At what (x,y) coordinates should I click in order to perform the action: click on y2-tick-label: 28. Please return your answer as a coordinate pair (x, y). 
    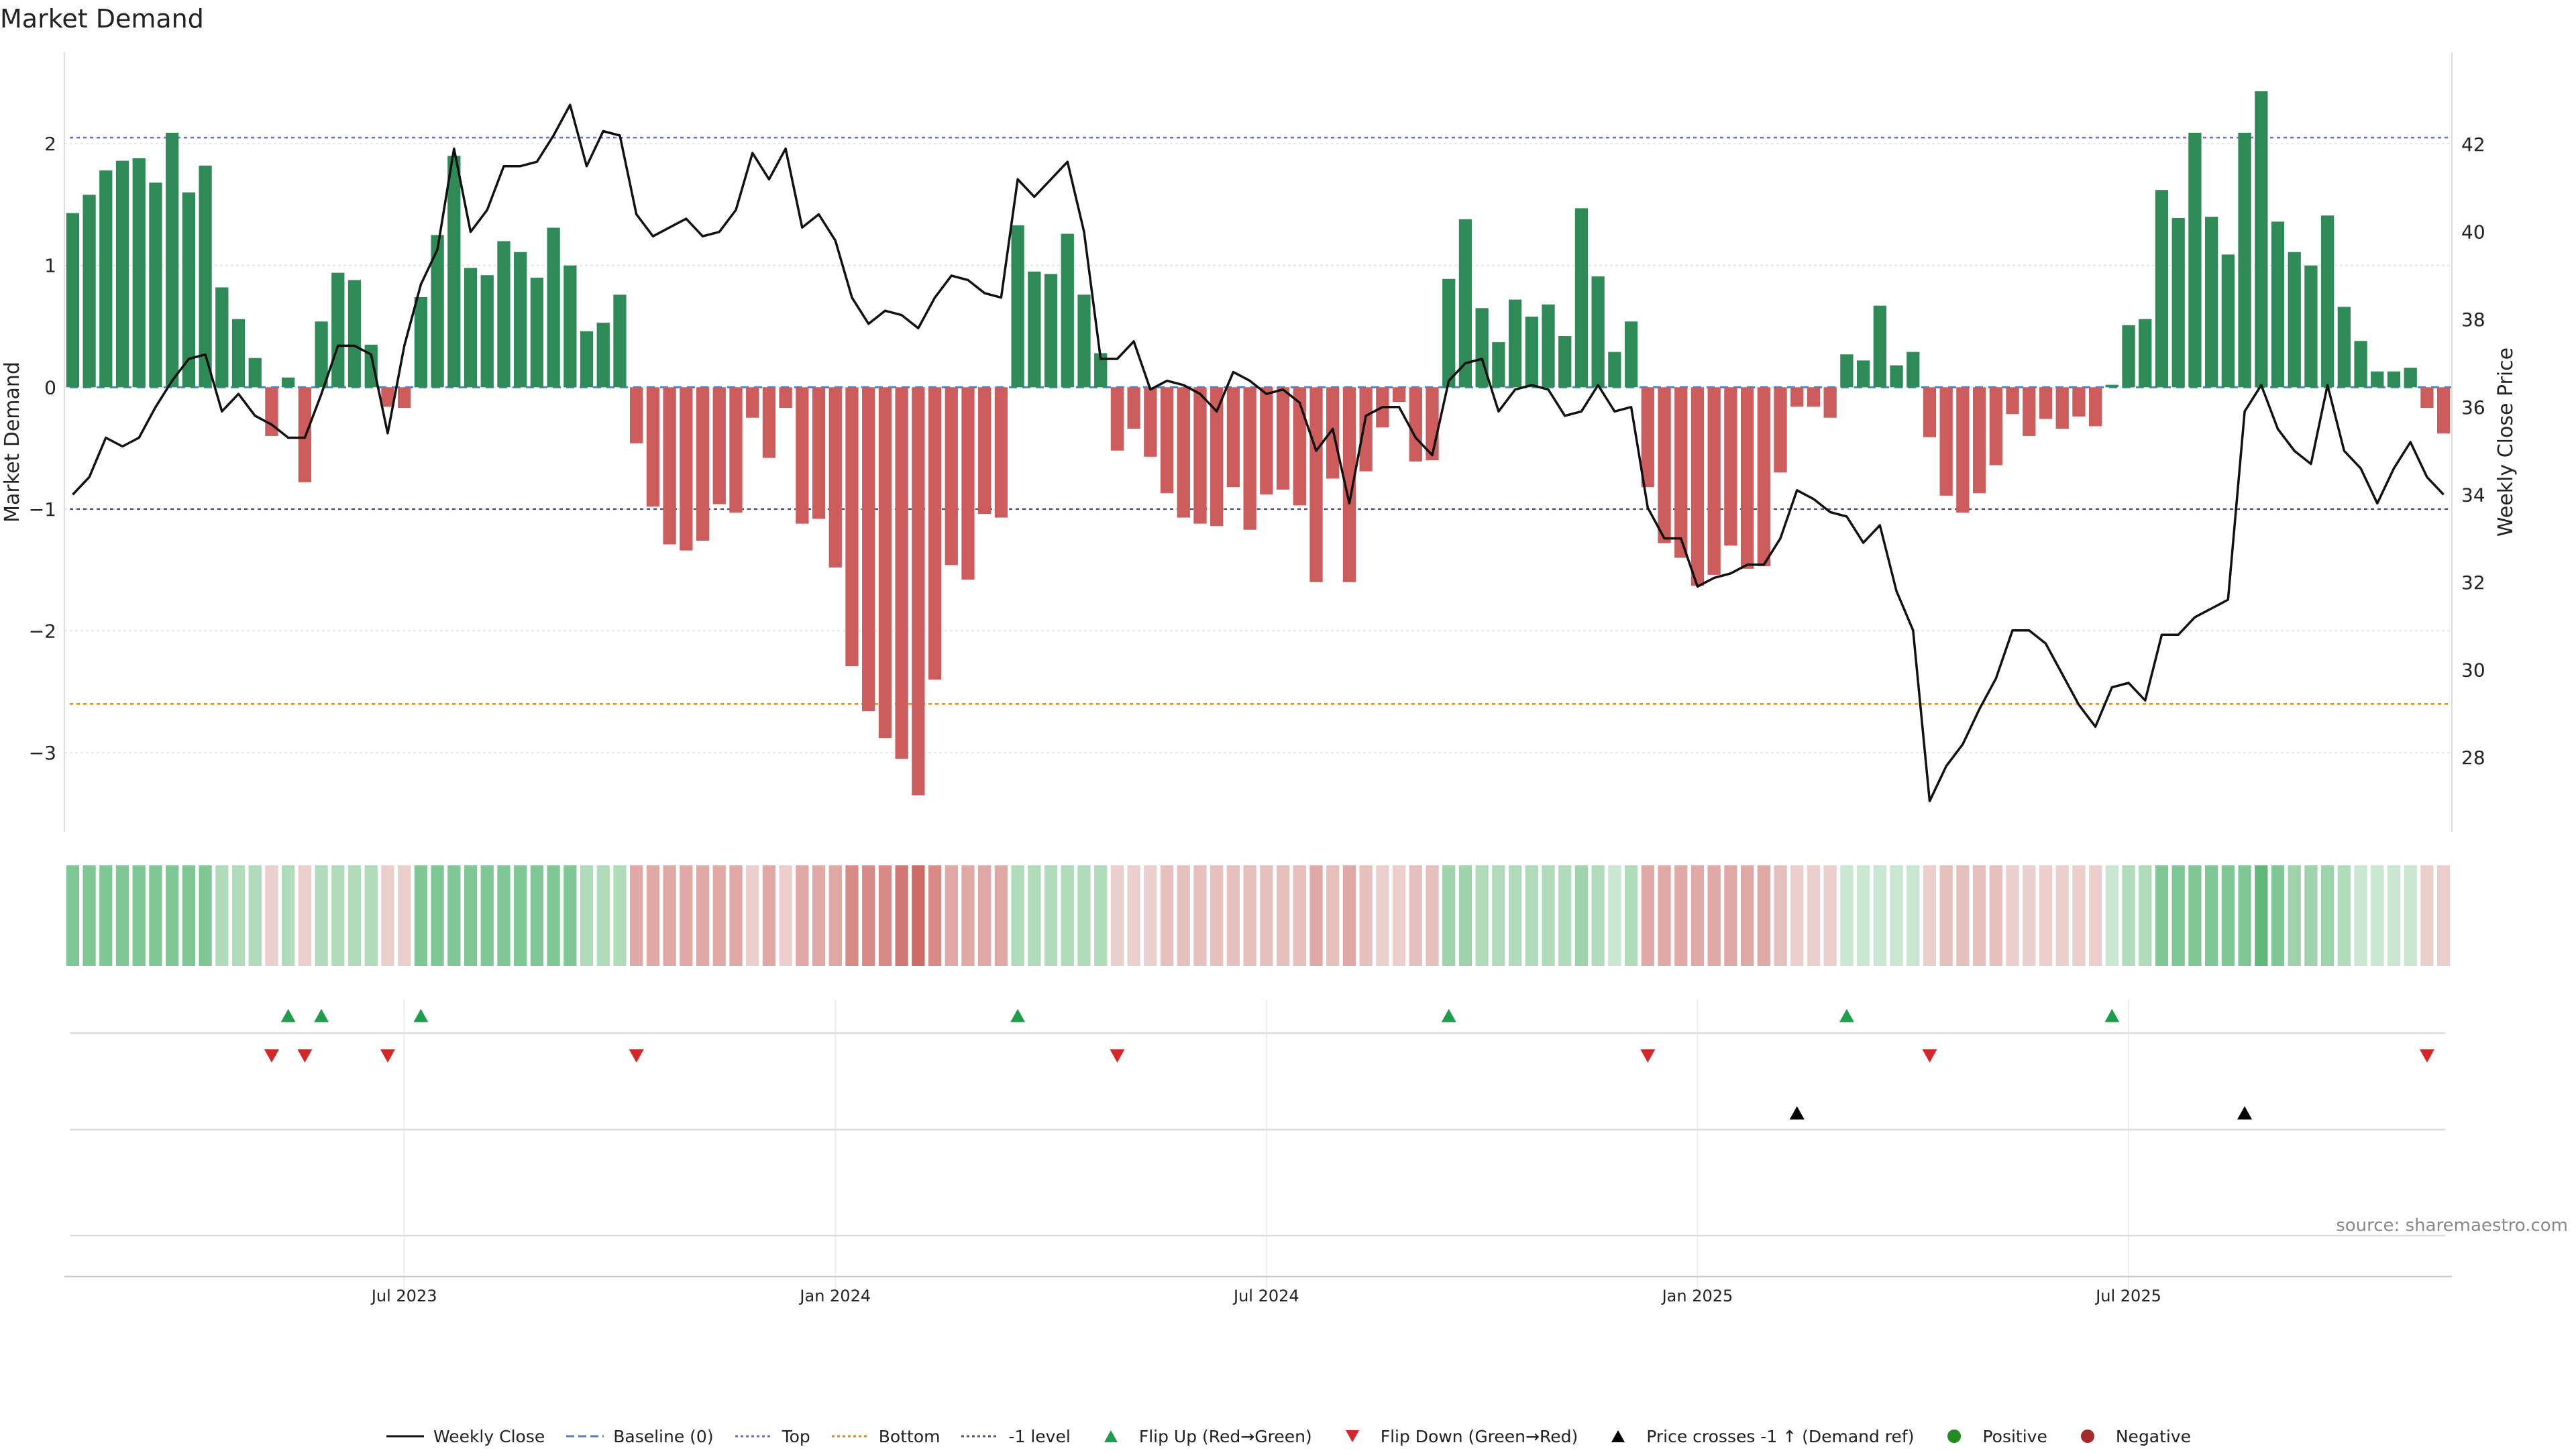
    Looking at the image, I should click on (2473, 758).